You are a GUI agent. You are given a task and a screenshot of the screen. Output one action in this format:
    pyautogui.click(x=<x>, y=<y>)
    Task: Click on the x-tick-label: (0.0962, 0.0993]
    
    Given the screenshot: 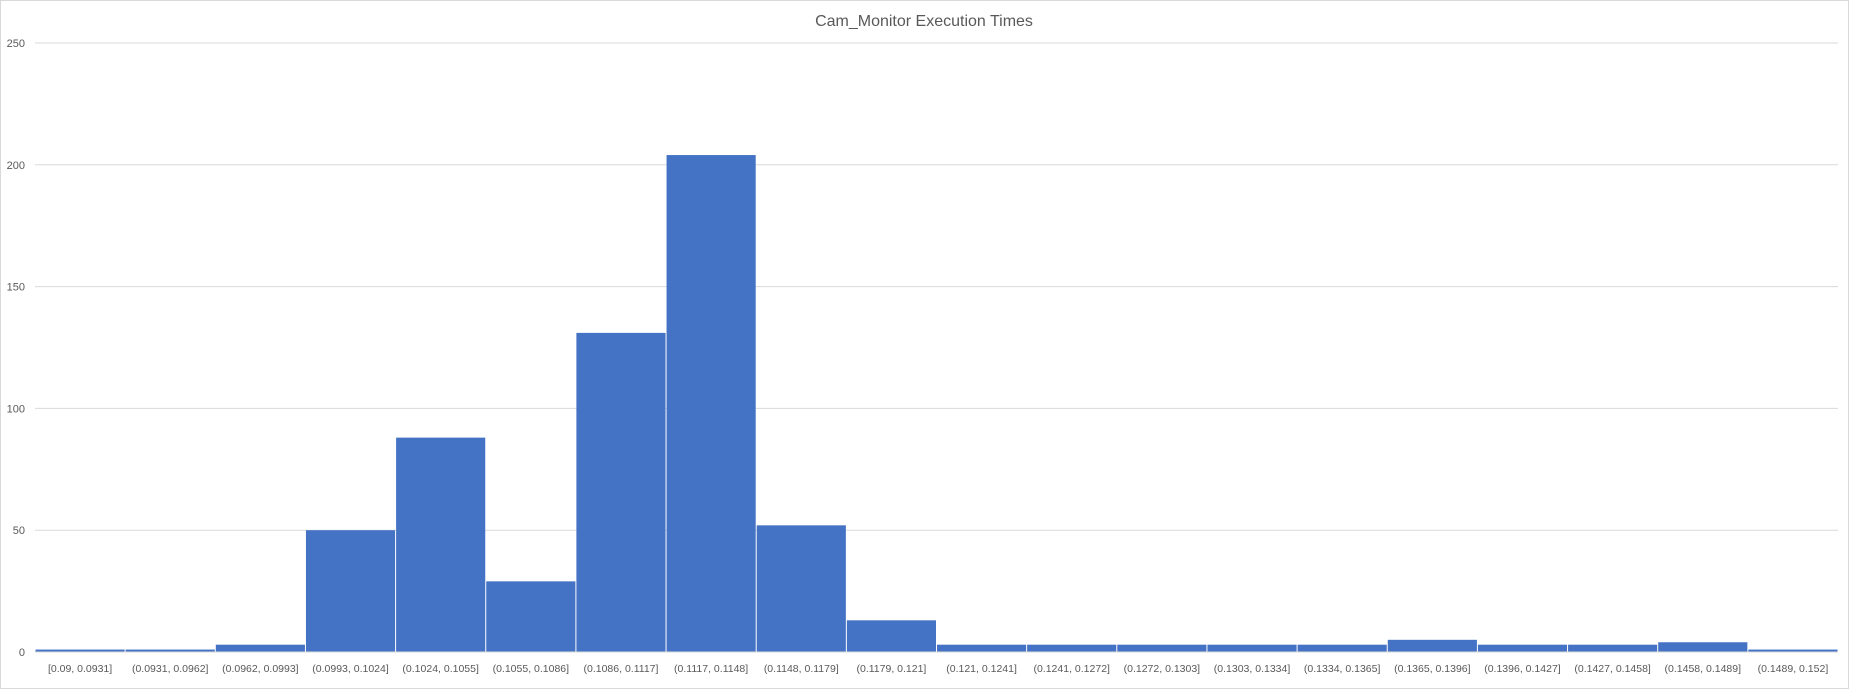 What is the action you would take?
    pyautogui.click(x=260, y=669)
    